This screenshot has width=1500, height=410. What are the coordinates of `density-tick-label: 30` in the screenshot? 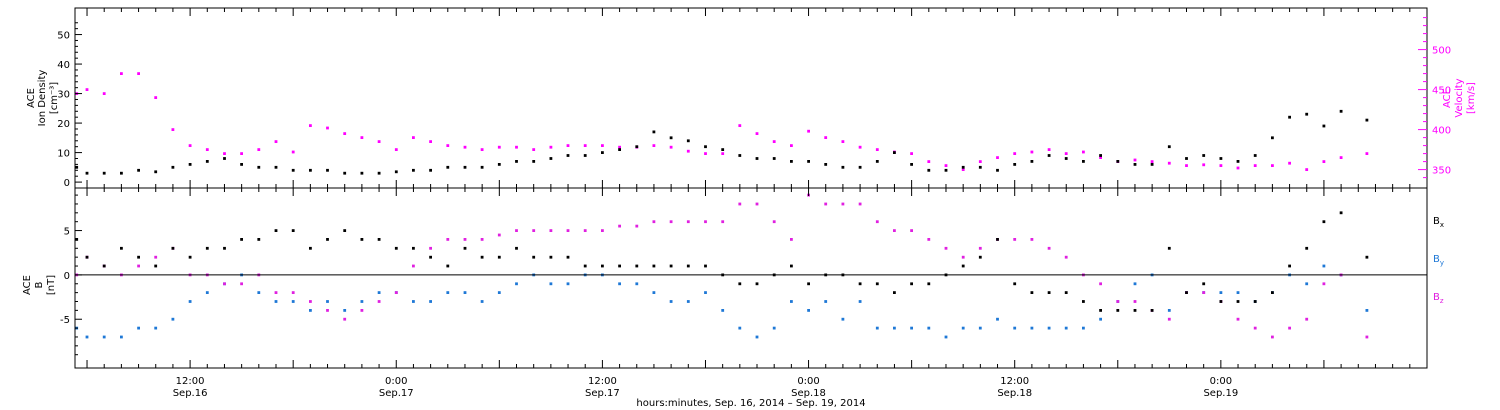 It's located at (63, 95).